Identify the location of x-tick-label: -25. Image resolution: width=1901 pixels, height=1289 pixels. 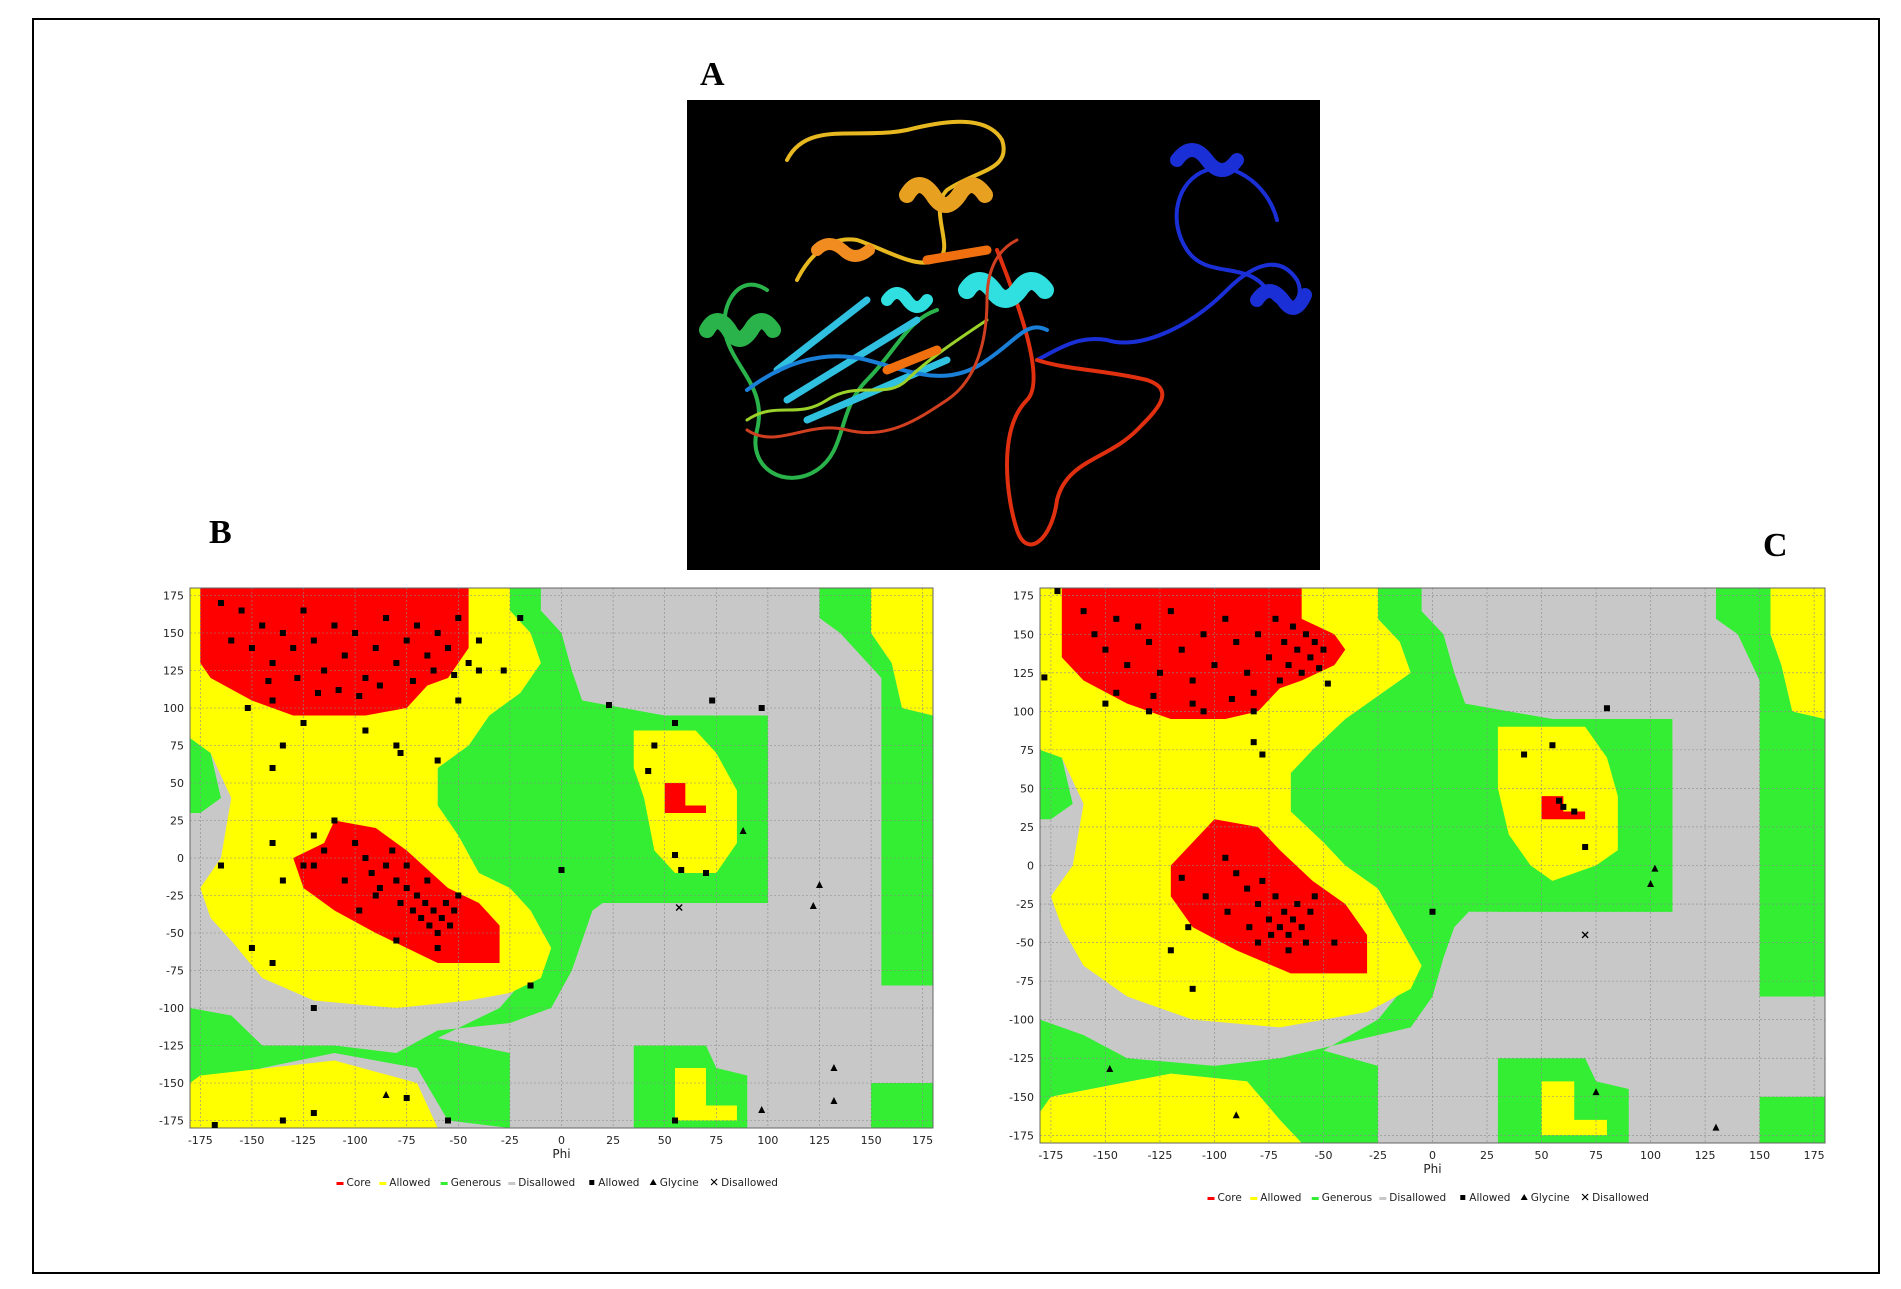
(1378, 1155).